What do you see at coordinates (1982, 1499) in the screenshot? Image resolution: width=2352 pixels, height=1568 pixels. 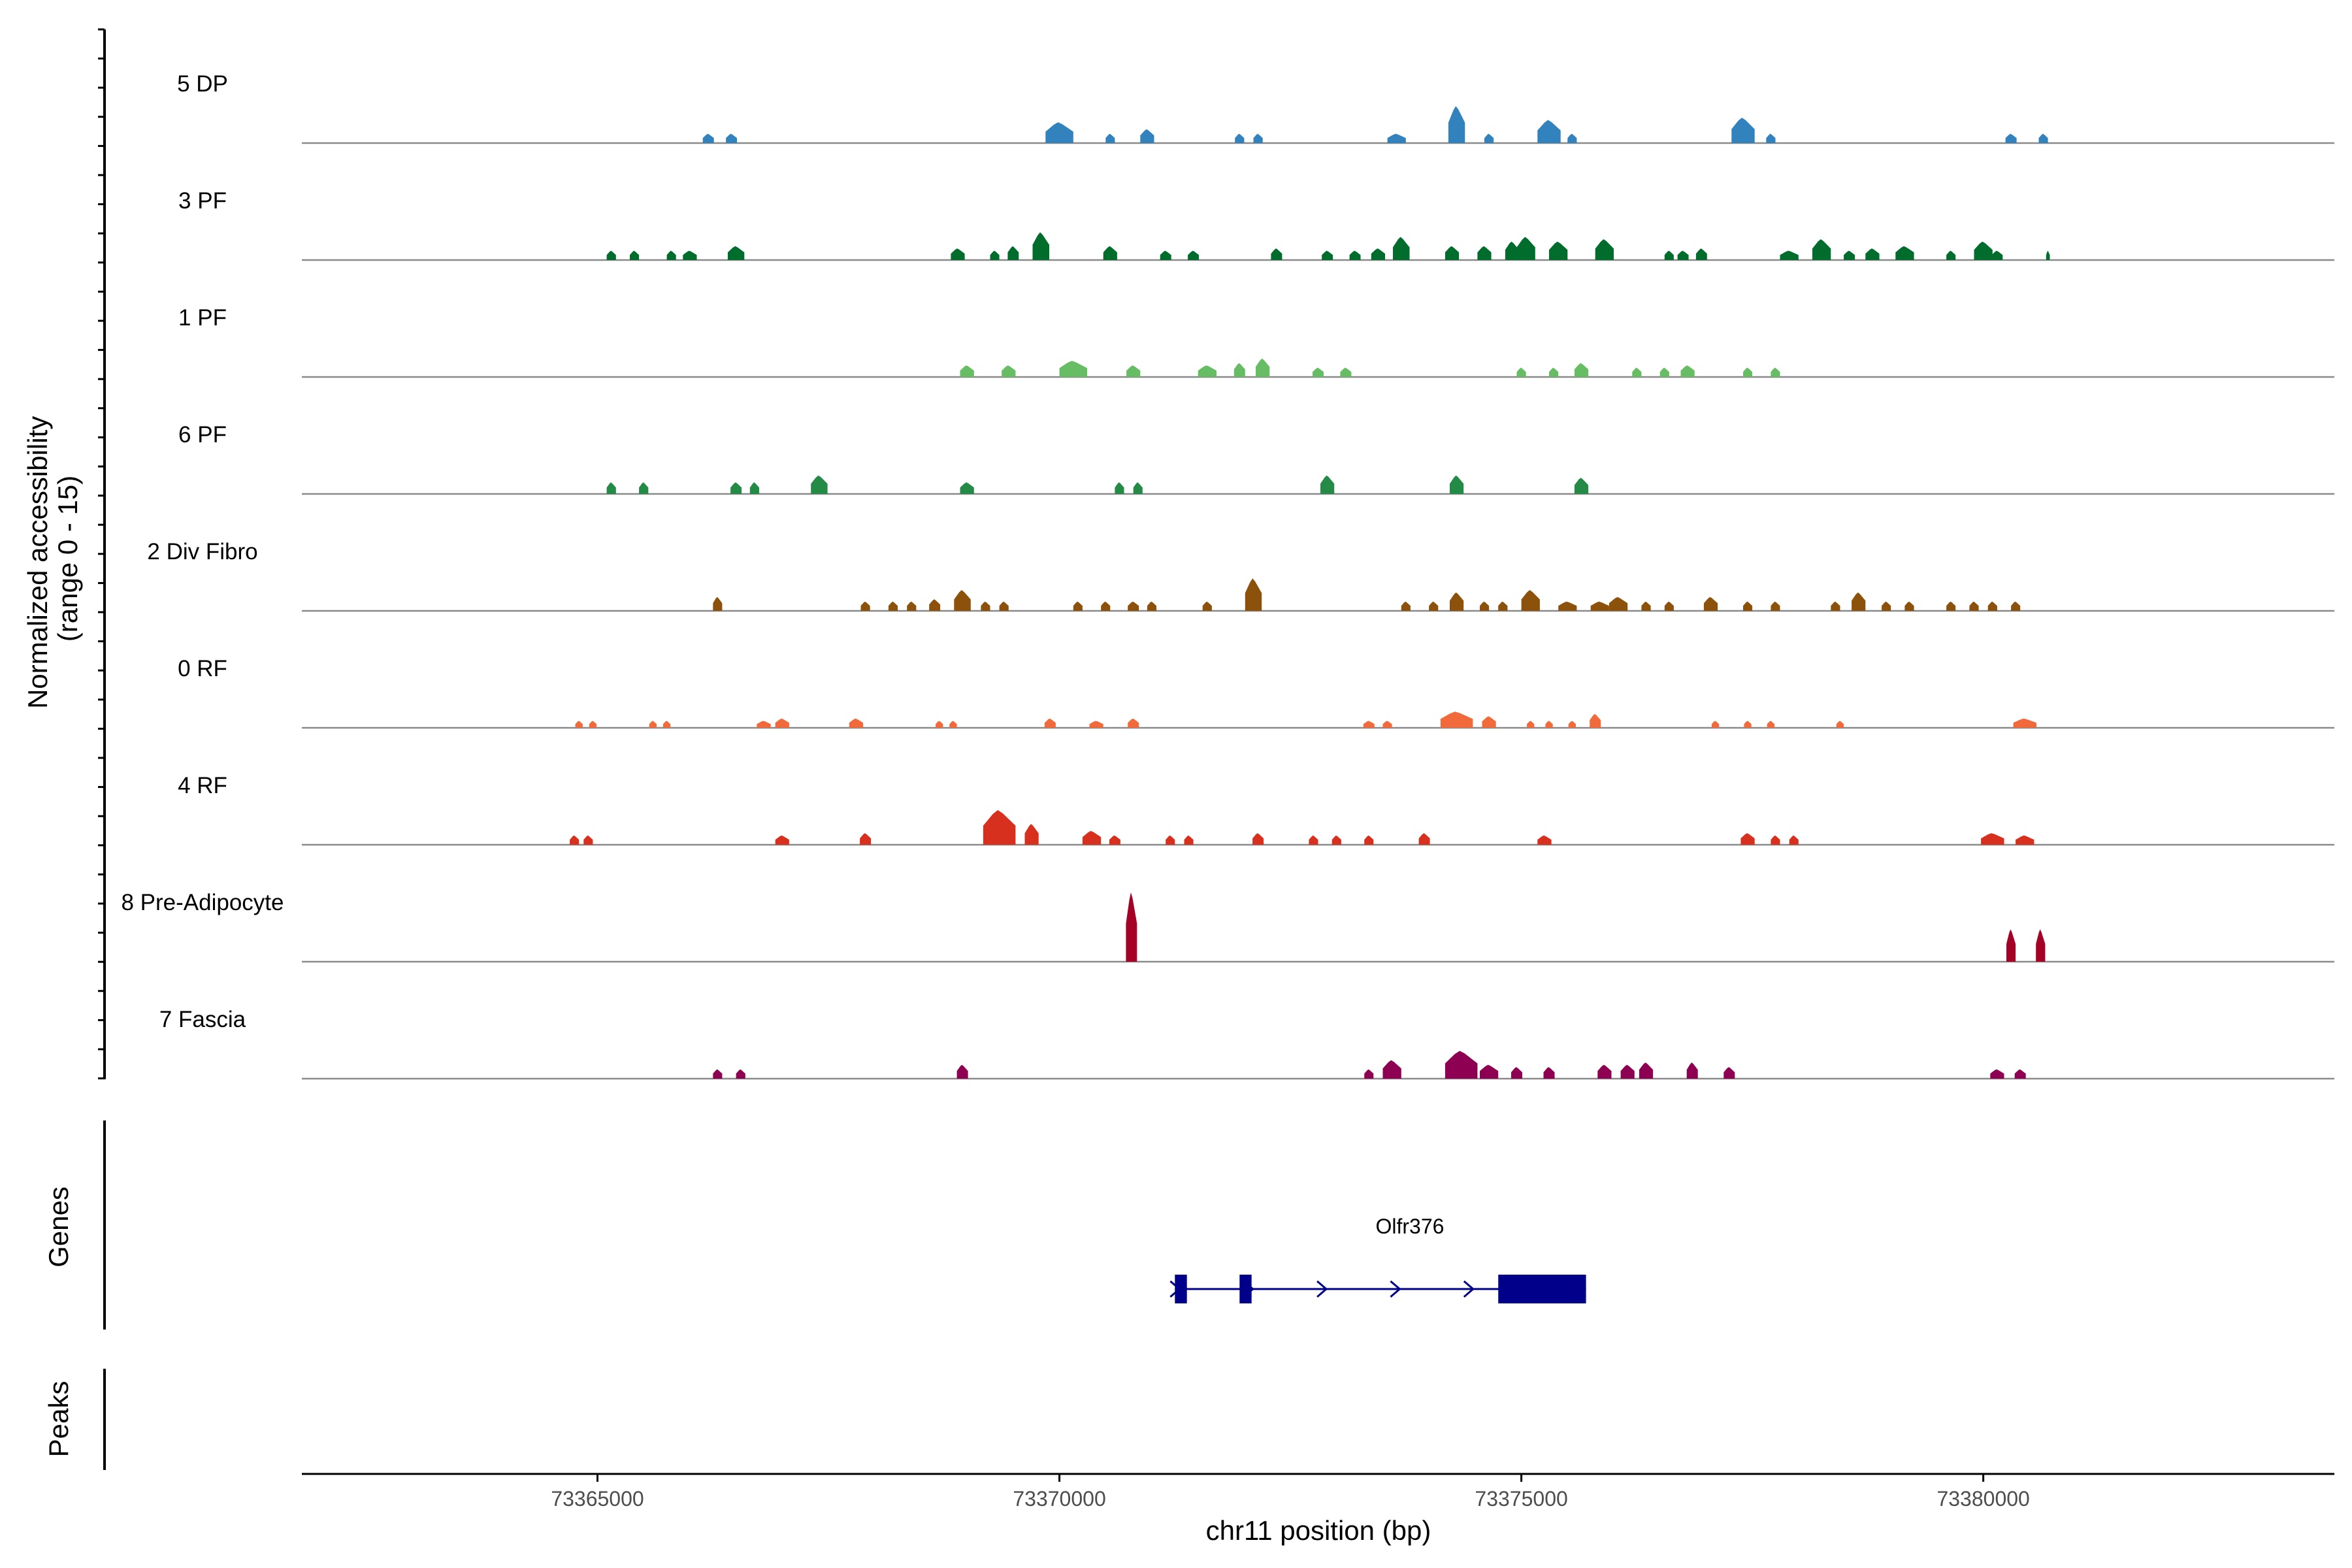 I see `x-tick-label: 73380000` at bounding box center [1982, 1499].